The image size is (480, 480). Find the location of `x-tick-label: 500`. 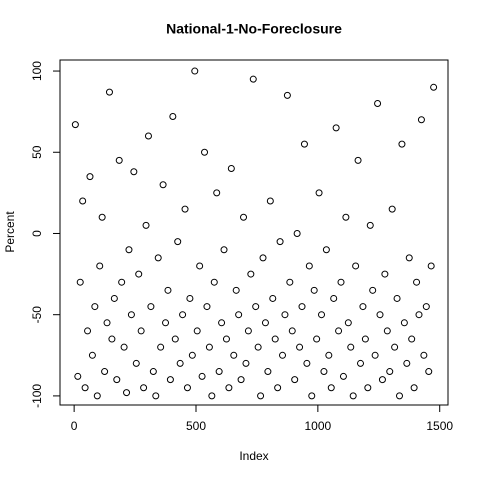

x-tick-label: 500 is located at coordinates (196, 426).